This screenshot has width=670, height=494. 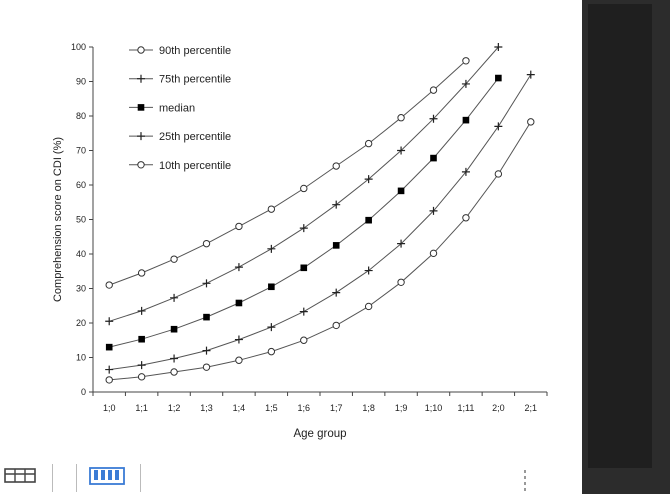 I want to click on x-tick-label: 1;9, so click(x=401, y=408).